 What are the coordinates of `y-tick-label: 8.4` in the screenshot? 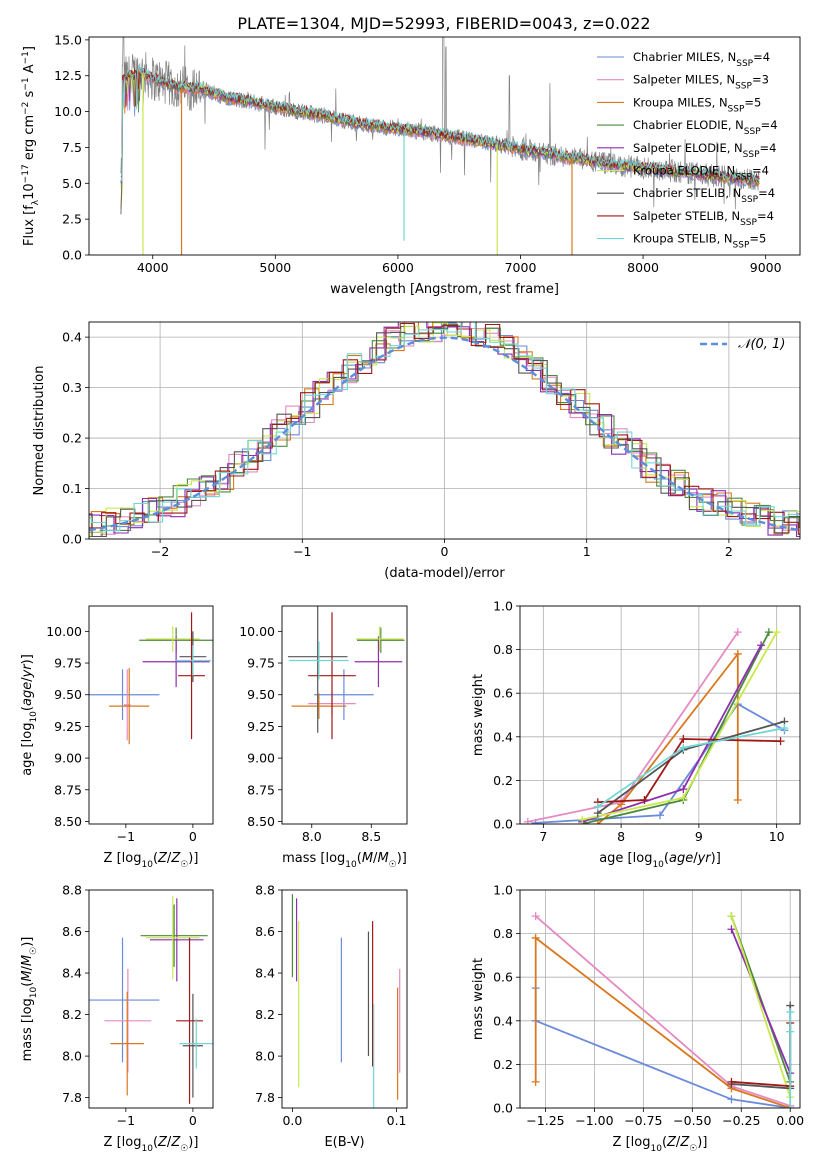 It's located at (265, 973).